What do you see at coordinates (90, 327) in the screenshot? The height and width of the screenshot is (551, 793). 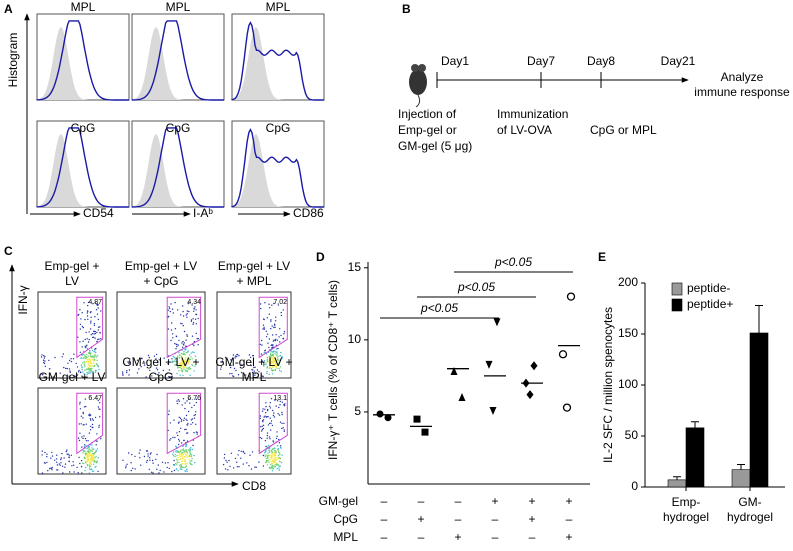 I see `gate` at bounding box center [90, 327].